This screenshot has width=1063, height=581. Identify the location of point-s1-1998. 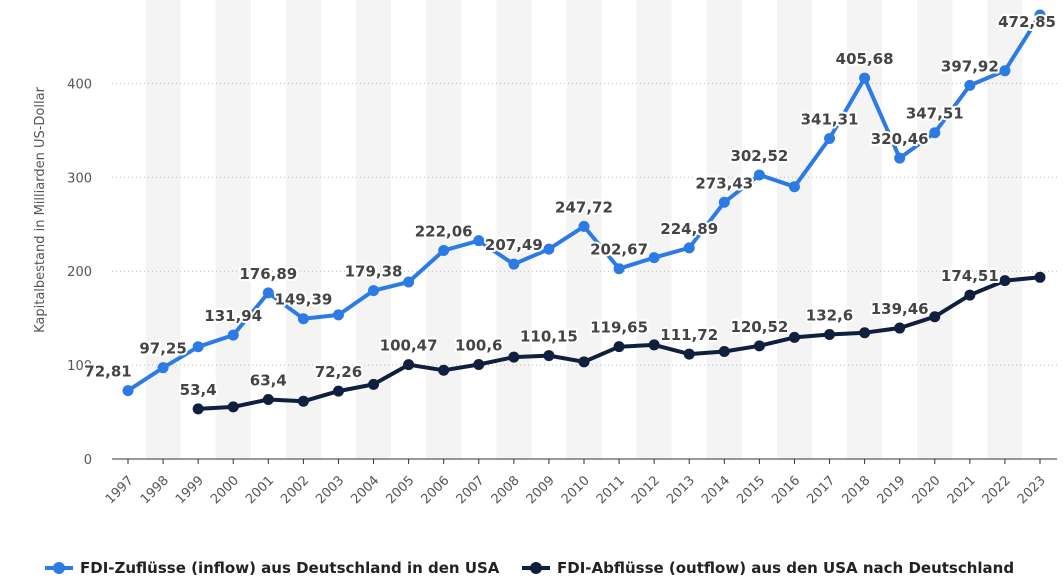
(163, 368).